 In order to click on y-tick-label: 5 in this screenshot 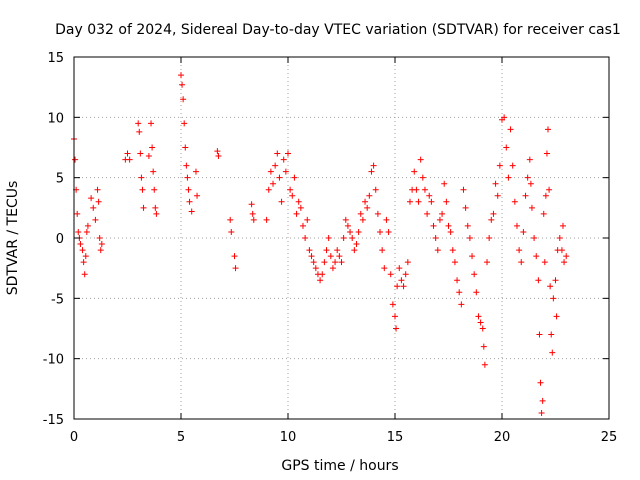, I will do `click(60, 179)`.